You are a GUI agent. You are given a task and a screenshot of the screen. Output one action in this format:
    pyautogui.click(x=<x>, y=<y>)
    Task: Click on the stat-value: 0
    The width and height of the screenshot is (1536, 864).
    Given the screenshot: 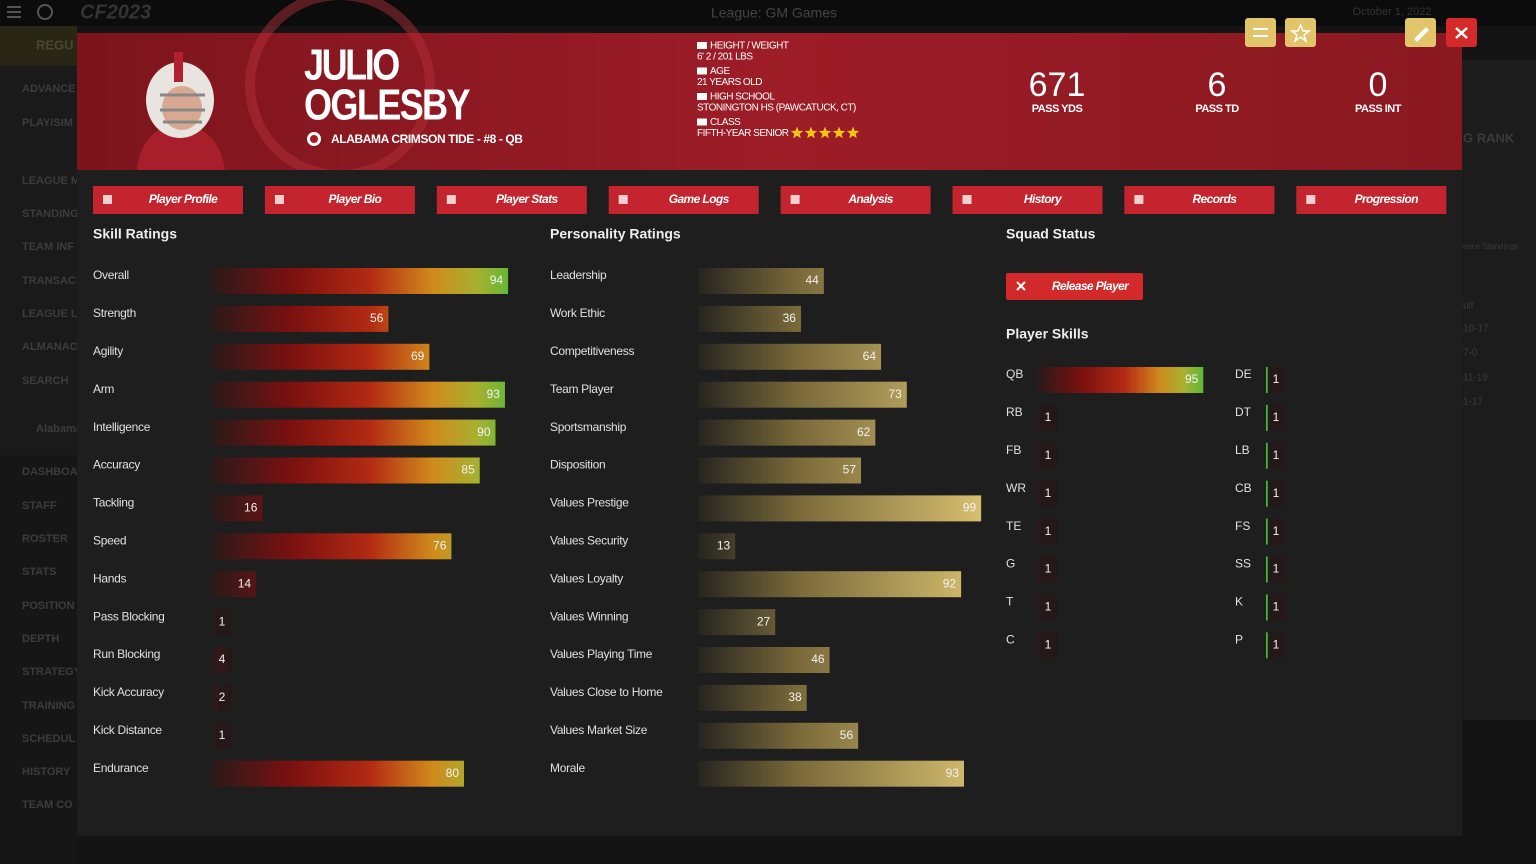 What is the action you would take?
    pyautogui.click(x=1378, y=85)
    